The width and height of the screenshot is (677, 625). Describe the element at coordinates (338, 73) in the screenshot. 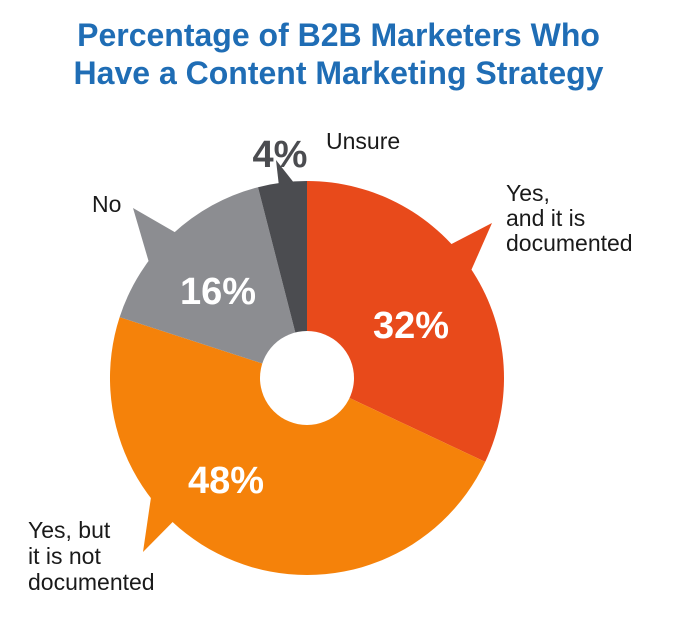

I see `chart-title-line-2: Have a Content Marketing Strategy` at that location.